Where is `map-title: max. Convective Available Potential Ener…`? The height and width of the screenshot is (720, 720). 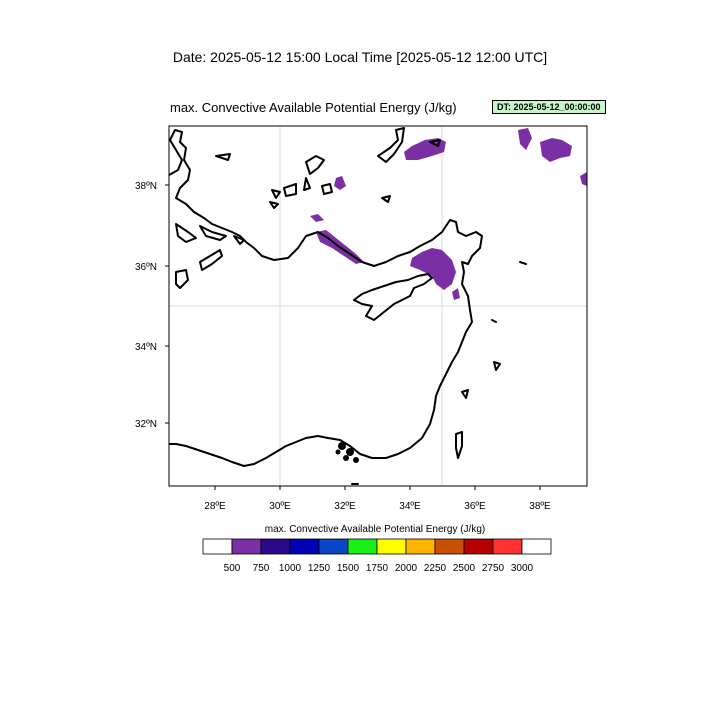 map-title: max. Convective Available Potential Ener… is located at coordinates (313, 107).